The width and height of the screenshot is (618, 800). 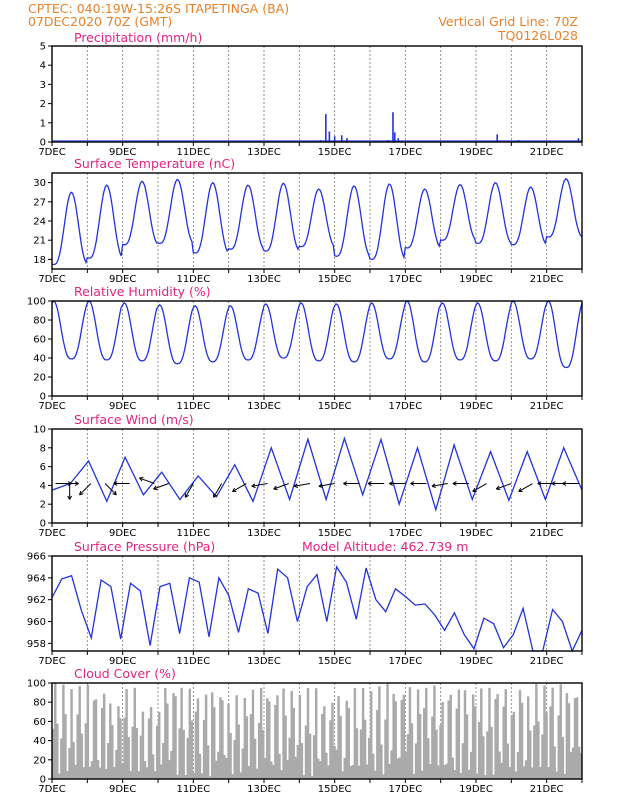 I want to click on x-tick-label: 19DEC, so click(x=476, y=406).